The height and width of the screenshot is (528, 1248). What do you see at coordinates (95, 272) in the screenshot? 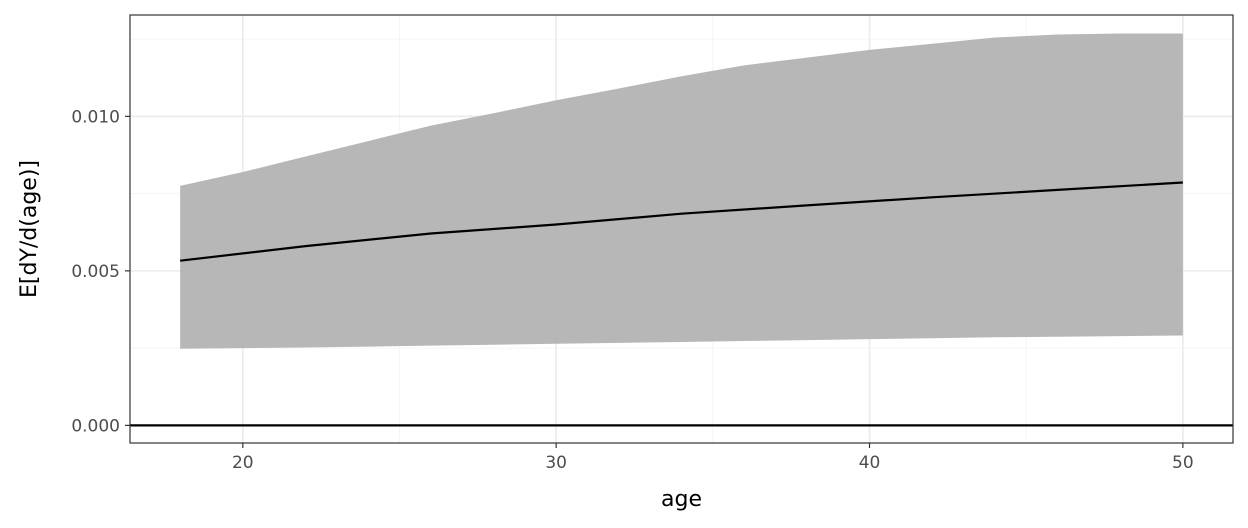
I see `y-tick-label: 0.005` at bounding box center [95, 272].